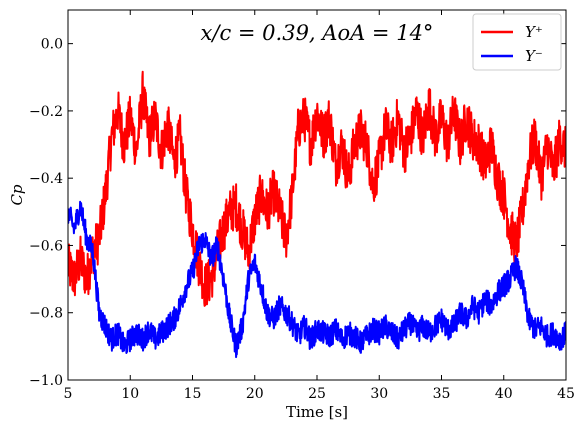 This screenshot has width=582, height=431. What do you see at coordinates (52, 45) in the screenshot?
I see `y-tick-label: 0.0` at bounding box center [52, 45].